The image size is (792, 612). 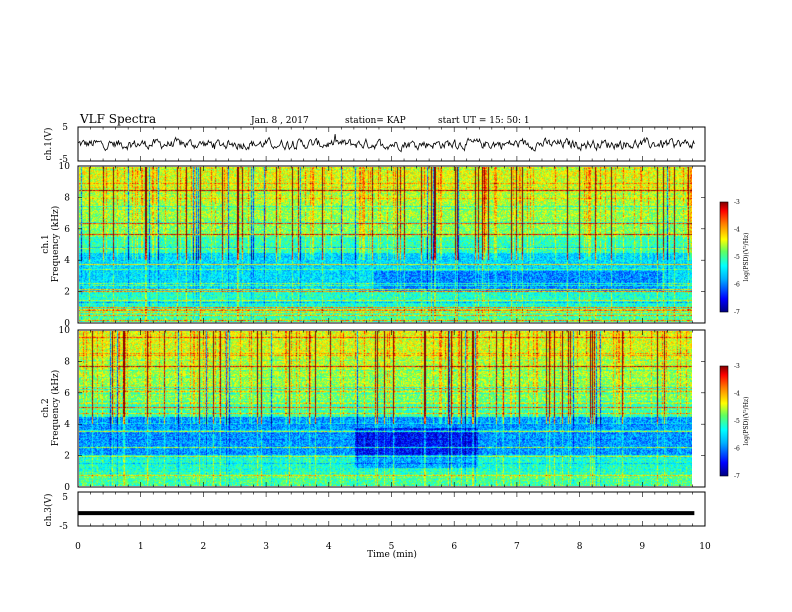 What do you see at coordinates (63, 160) in the screenshot?
I see `ch1-ytick-bottom: -5` at bounding box center [63, 160].